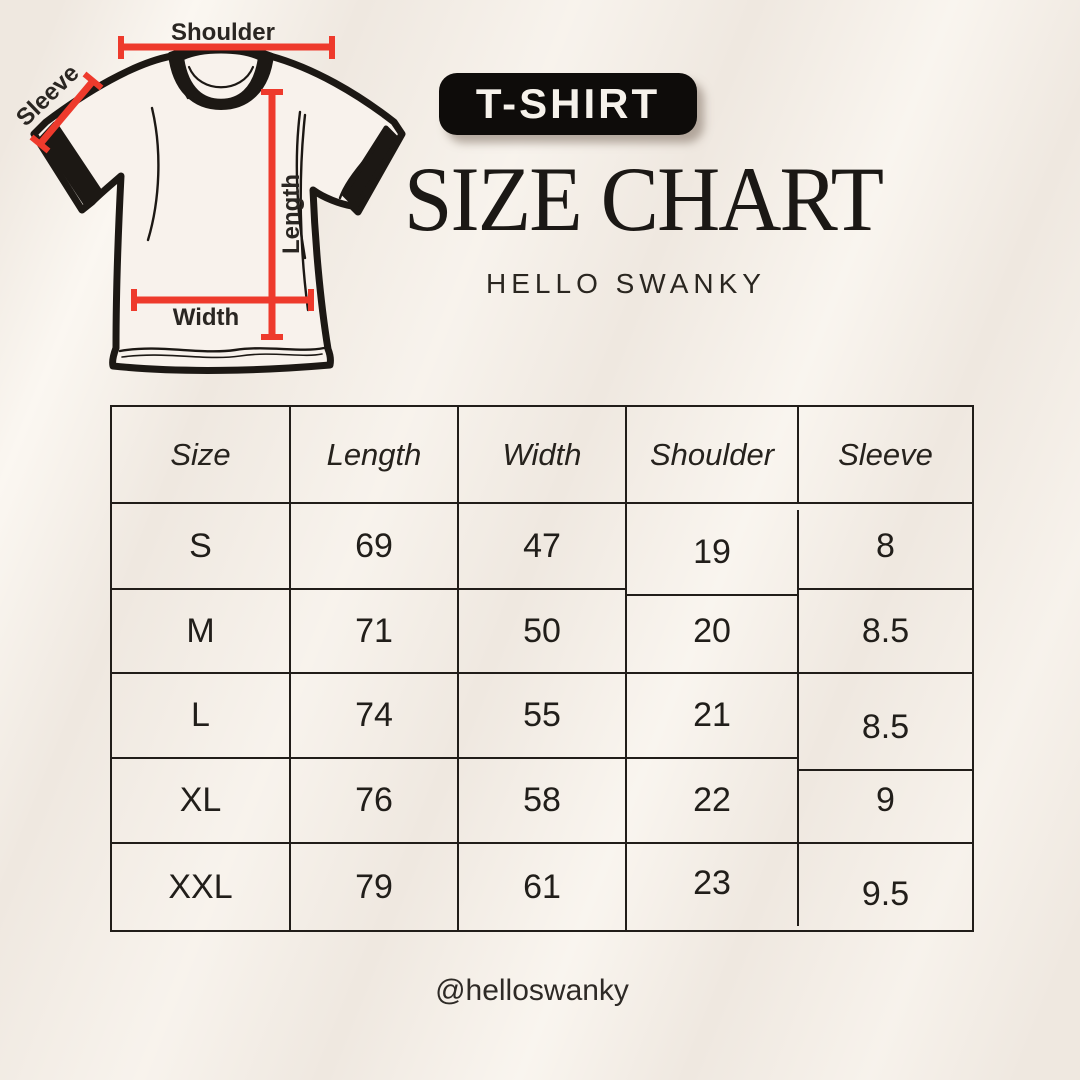 The height and width of the screenshot is (1080, 1080). I want to click on table-cell: 50, so click(543, 632).